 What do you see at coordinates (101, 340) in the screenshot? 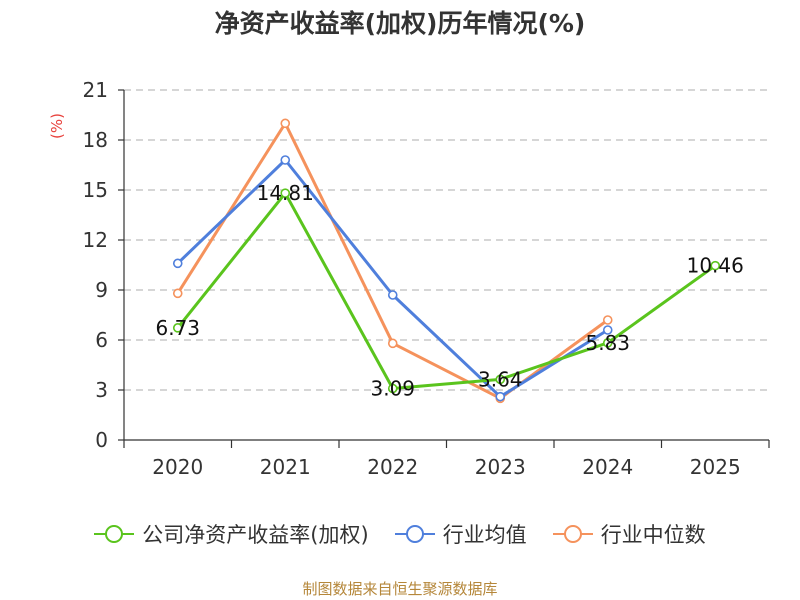
I see `y-tick-label: 6` at bounding box center [101, 340].